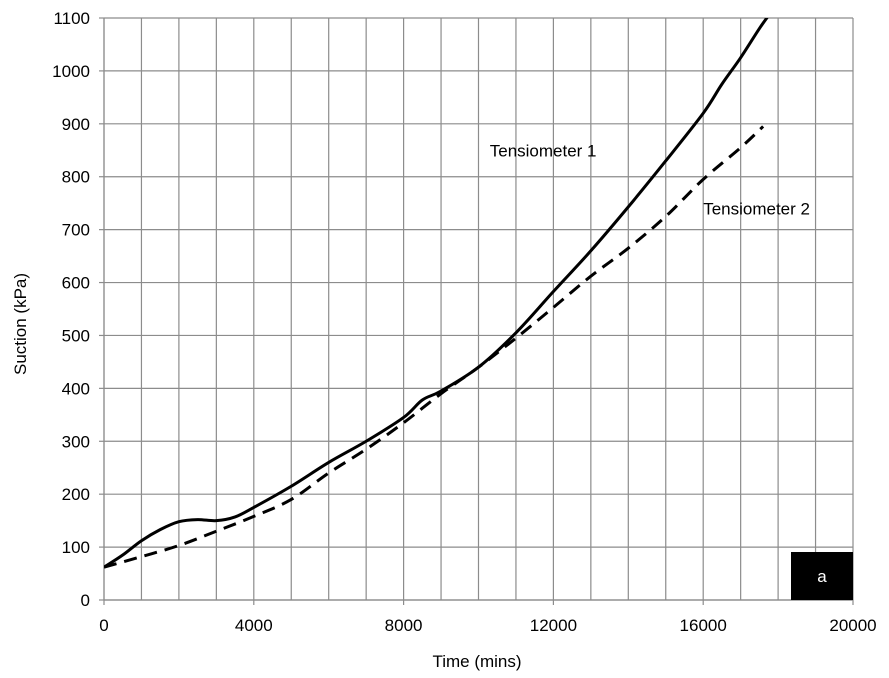 The image size is (889, 678). I want to click on x-tick-label: 4000, so click(254, 625).